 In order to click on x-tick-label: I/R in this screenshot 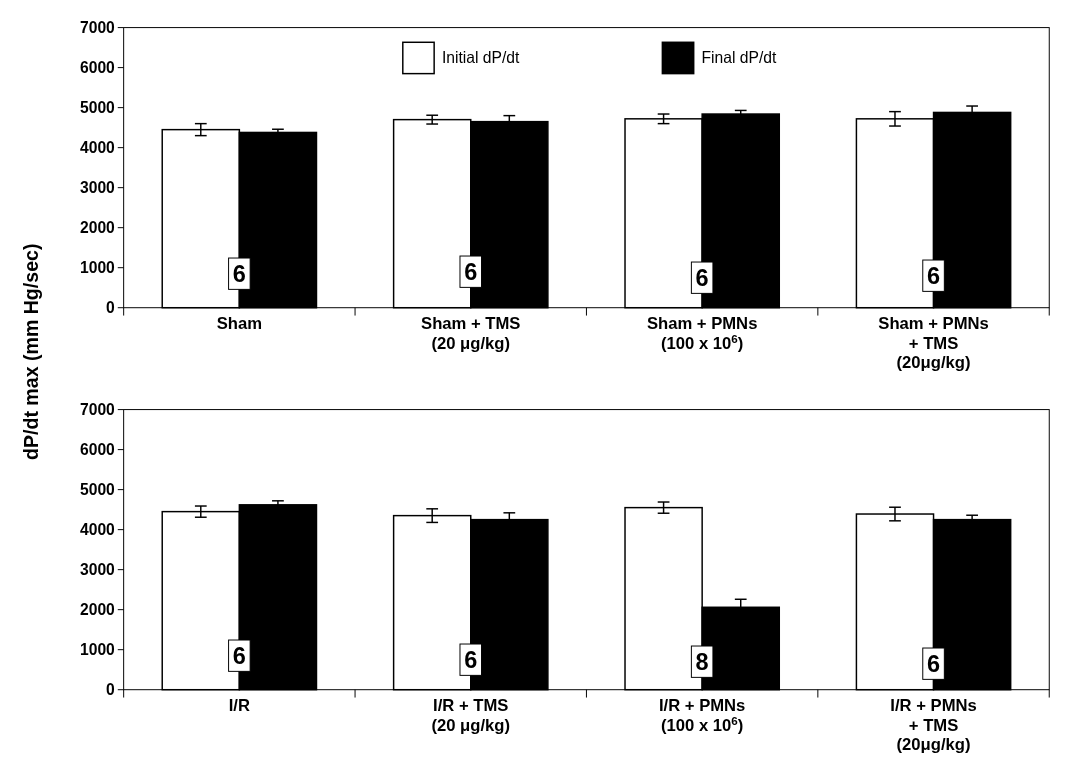, I will do `click(239, 706)`.